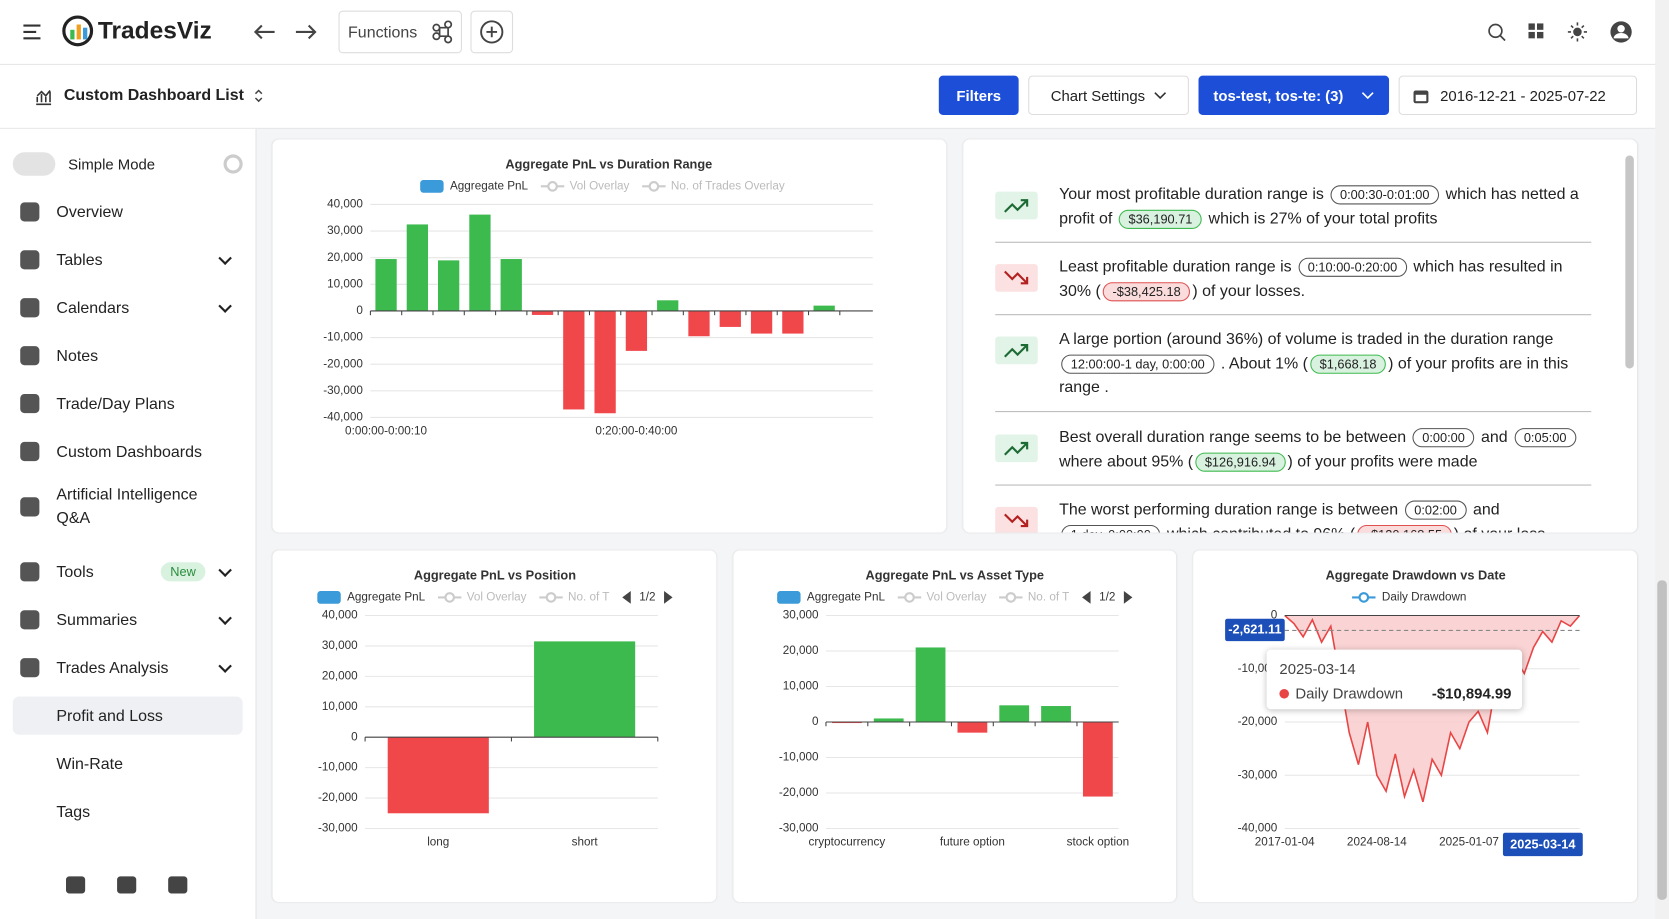 This screenshot has height=919, width=1669. Describe the element at coordinates (955, 574) in the screenshot. I see `chart-title: Aggregate PnL vs Asset Type` at that location.